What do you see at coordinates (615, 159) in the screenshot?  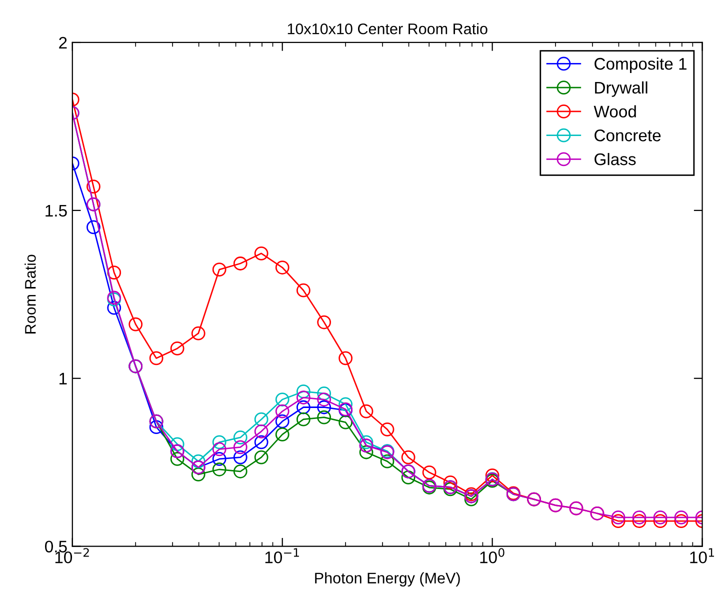 I see `legend-label: Glass` at bounding box center [615, 159].